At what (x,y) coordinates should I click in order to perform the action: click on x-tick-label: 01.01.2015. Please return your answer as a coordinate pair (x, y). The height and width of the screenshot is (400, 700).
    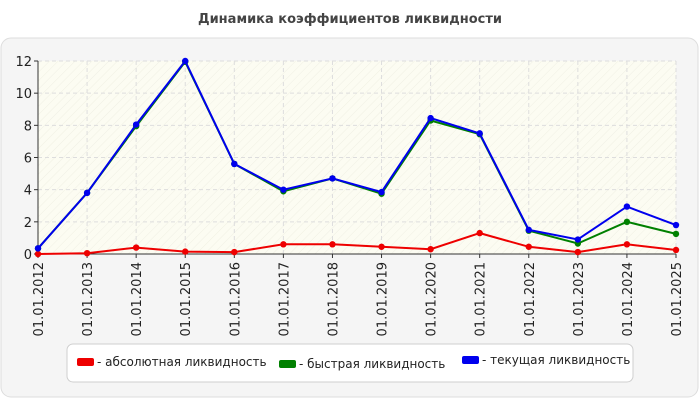
    Looking at the image, I should click on (186, 299).